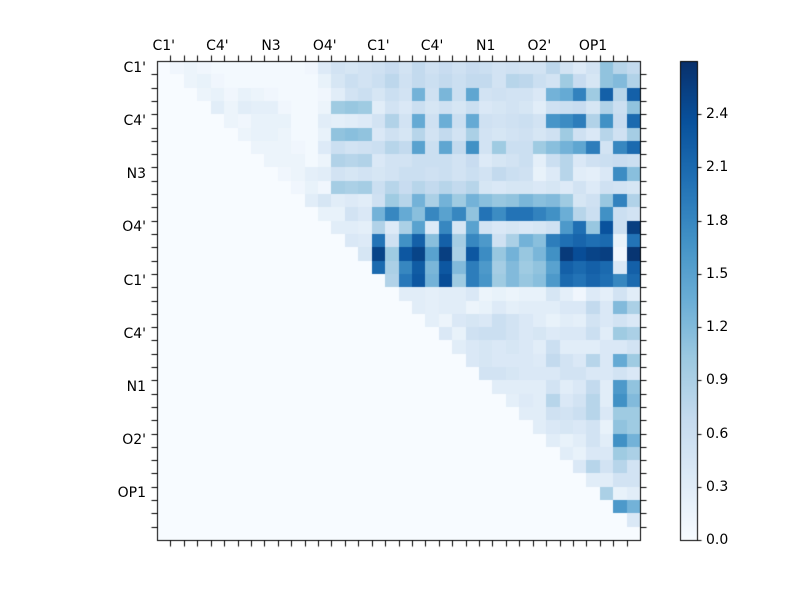 This screenshot has width=800, height=600. What do you see at coordinates (271, 46) in the screenshot?
I see `x-axis-label: N3` at bounding box center [271, 46].